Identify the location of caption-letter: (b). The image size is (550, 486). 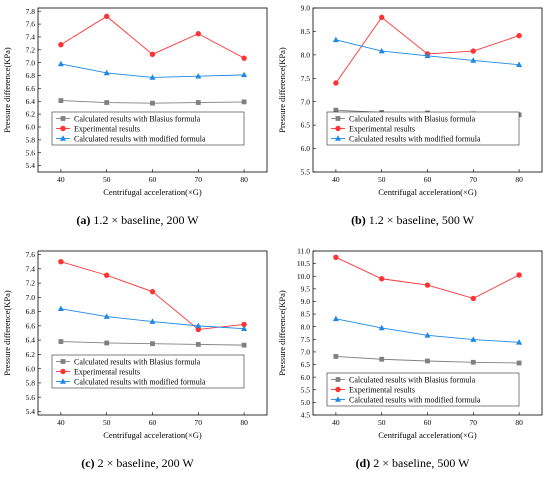
(358, 220).